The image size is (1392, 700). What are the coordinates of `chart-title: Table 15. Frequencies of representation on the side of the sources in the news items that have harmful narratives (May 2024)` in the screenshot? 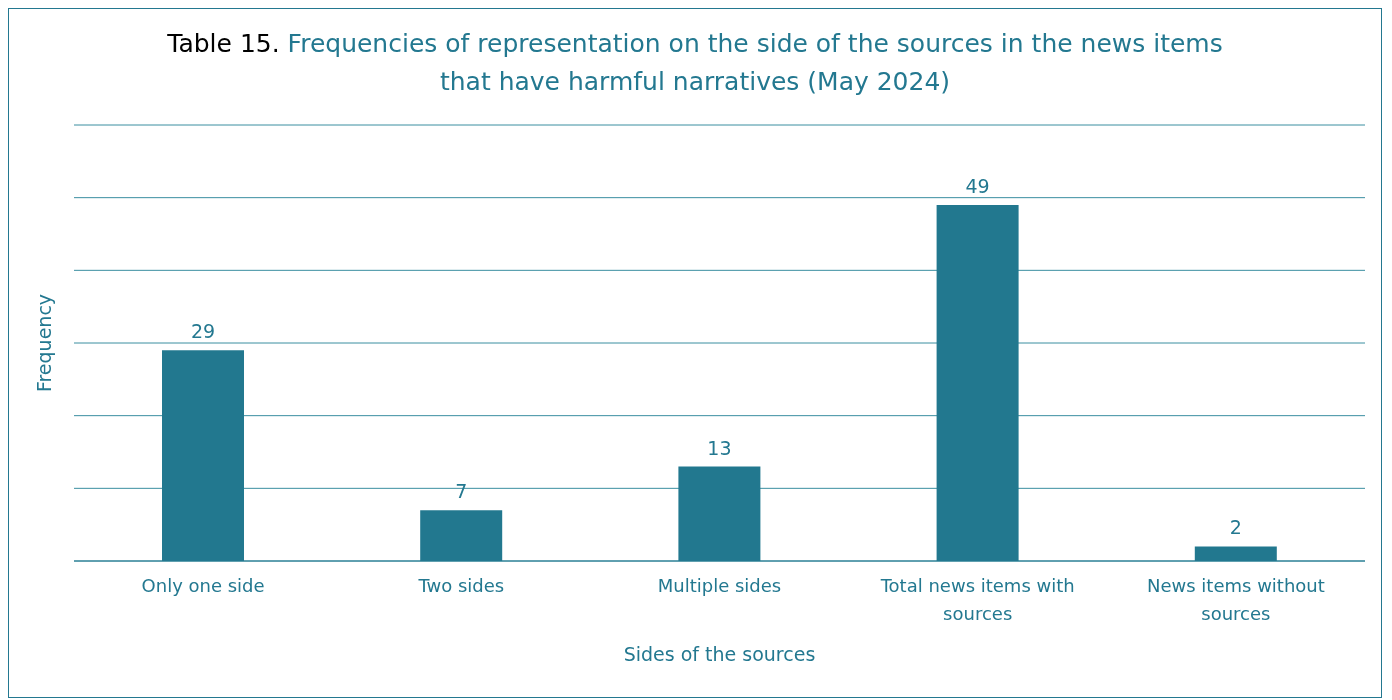 It's located at (695, 62).